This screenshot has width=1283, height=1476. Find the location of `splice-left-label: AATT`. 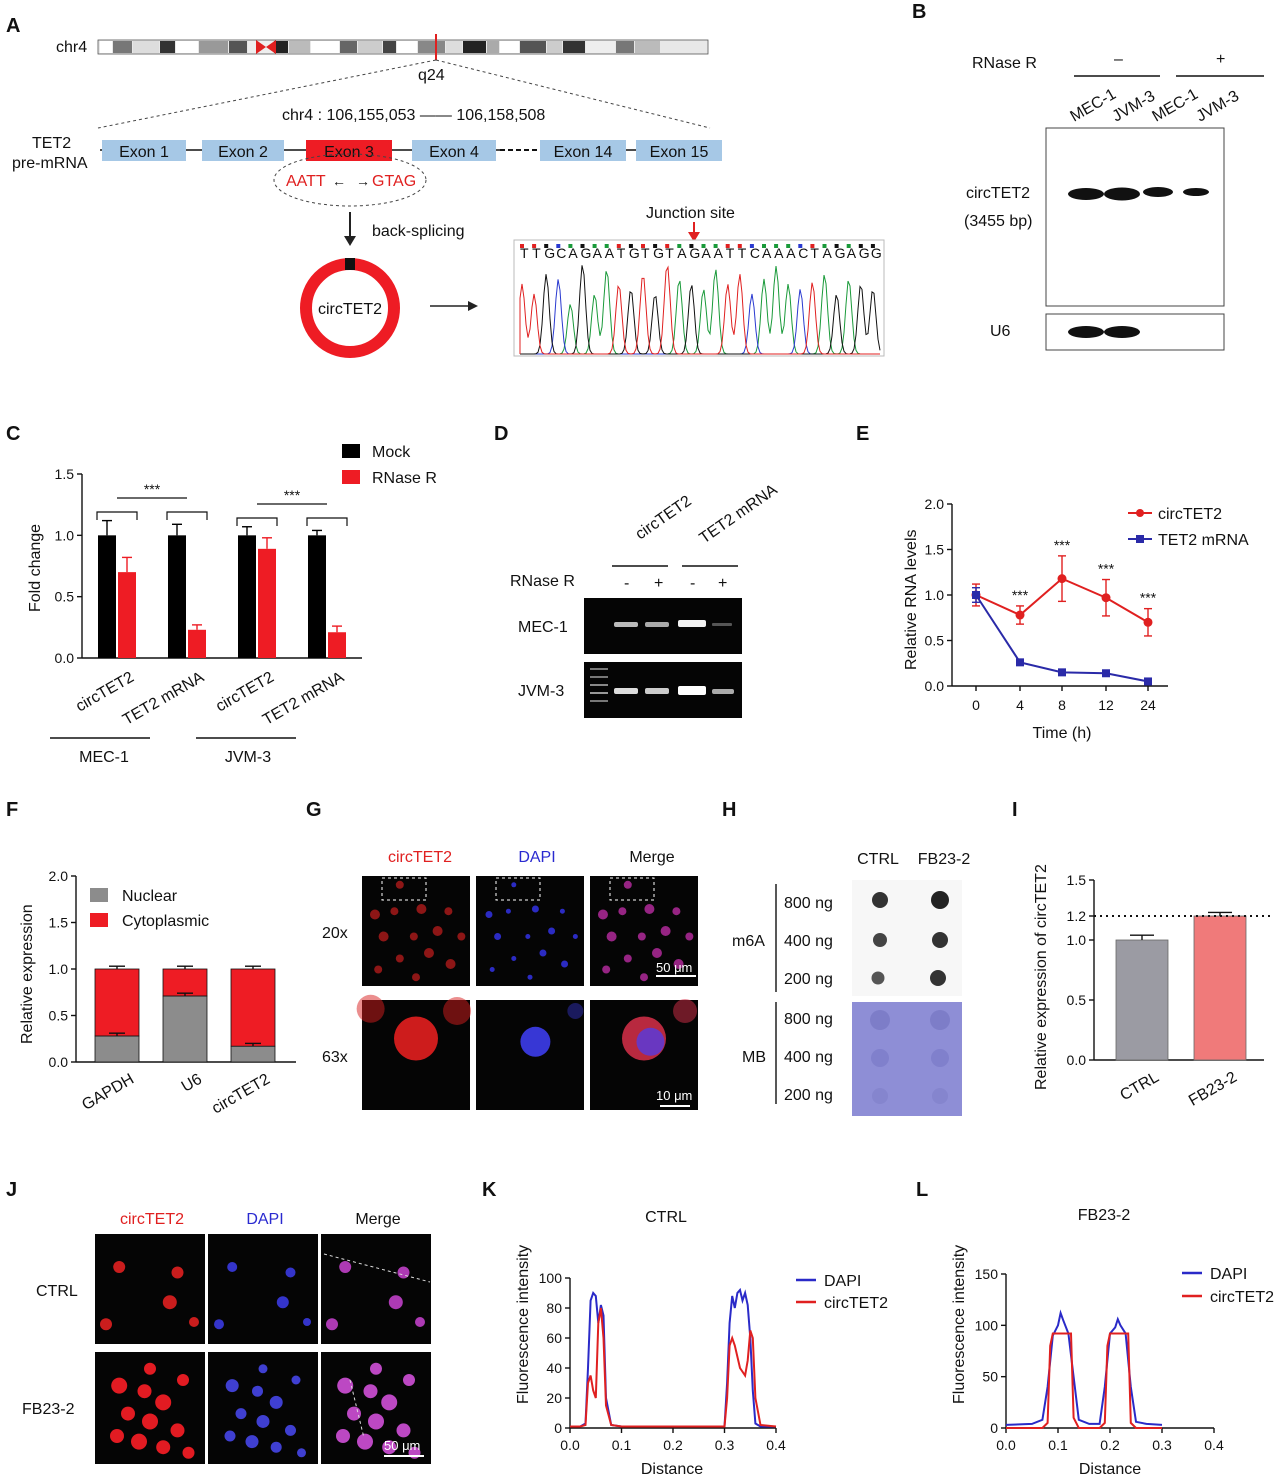

splice-left-label: AATT is located at coordinates (306, 181).